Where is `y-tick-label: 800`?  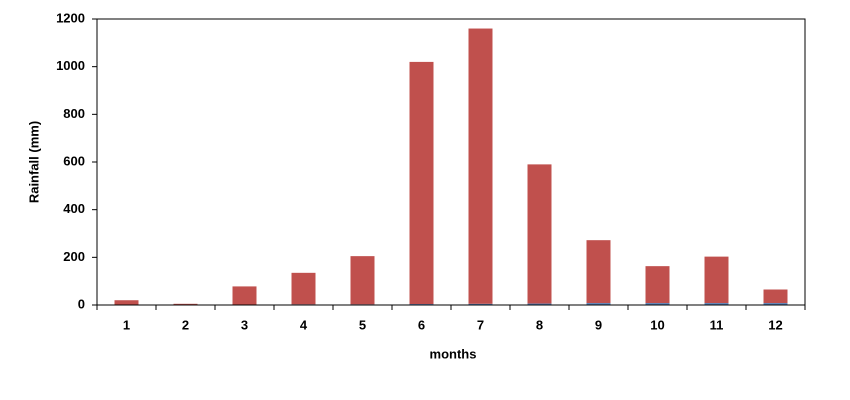
y-tick-label: 800 is located at coordinates (74, 113).